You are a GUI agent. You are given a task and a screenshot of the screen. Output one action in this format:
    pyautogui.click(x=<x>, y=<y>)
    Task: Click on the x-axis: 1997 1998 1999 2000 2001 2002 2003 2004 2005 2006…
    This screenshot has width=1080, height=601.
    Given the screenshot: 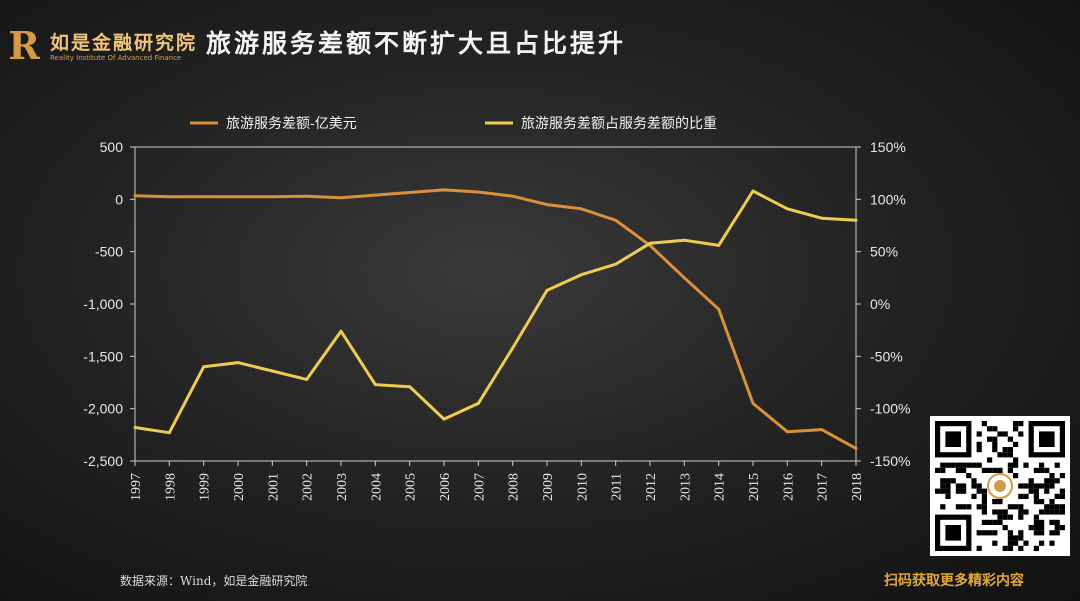 What is the action you would take?
    pyautogui.click(x=497, y=481)
    